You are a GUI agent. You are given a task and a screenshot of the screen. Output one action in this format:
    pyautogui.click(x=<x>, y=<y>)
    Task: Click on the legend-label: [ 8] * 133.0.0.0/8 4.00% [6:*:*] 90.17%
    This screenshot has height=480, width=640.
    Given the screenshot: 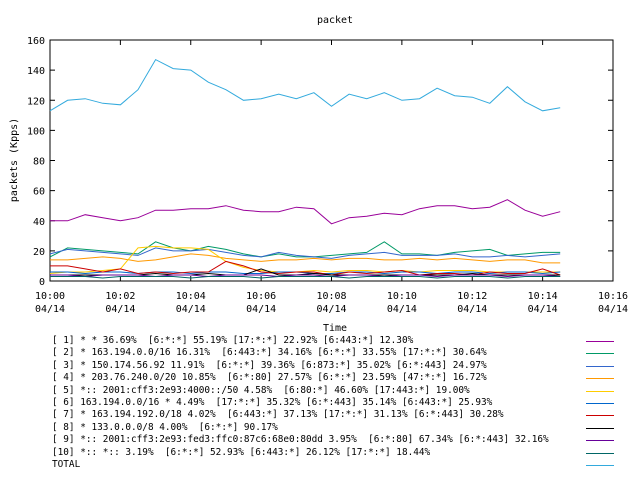 What is the action you would take?
    pyautogui.click(x=165, y=427)
    